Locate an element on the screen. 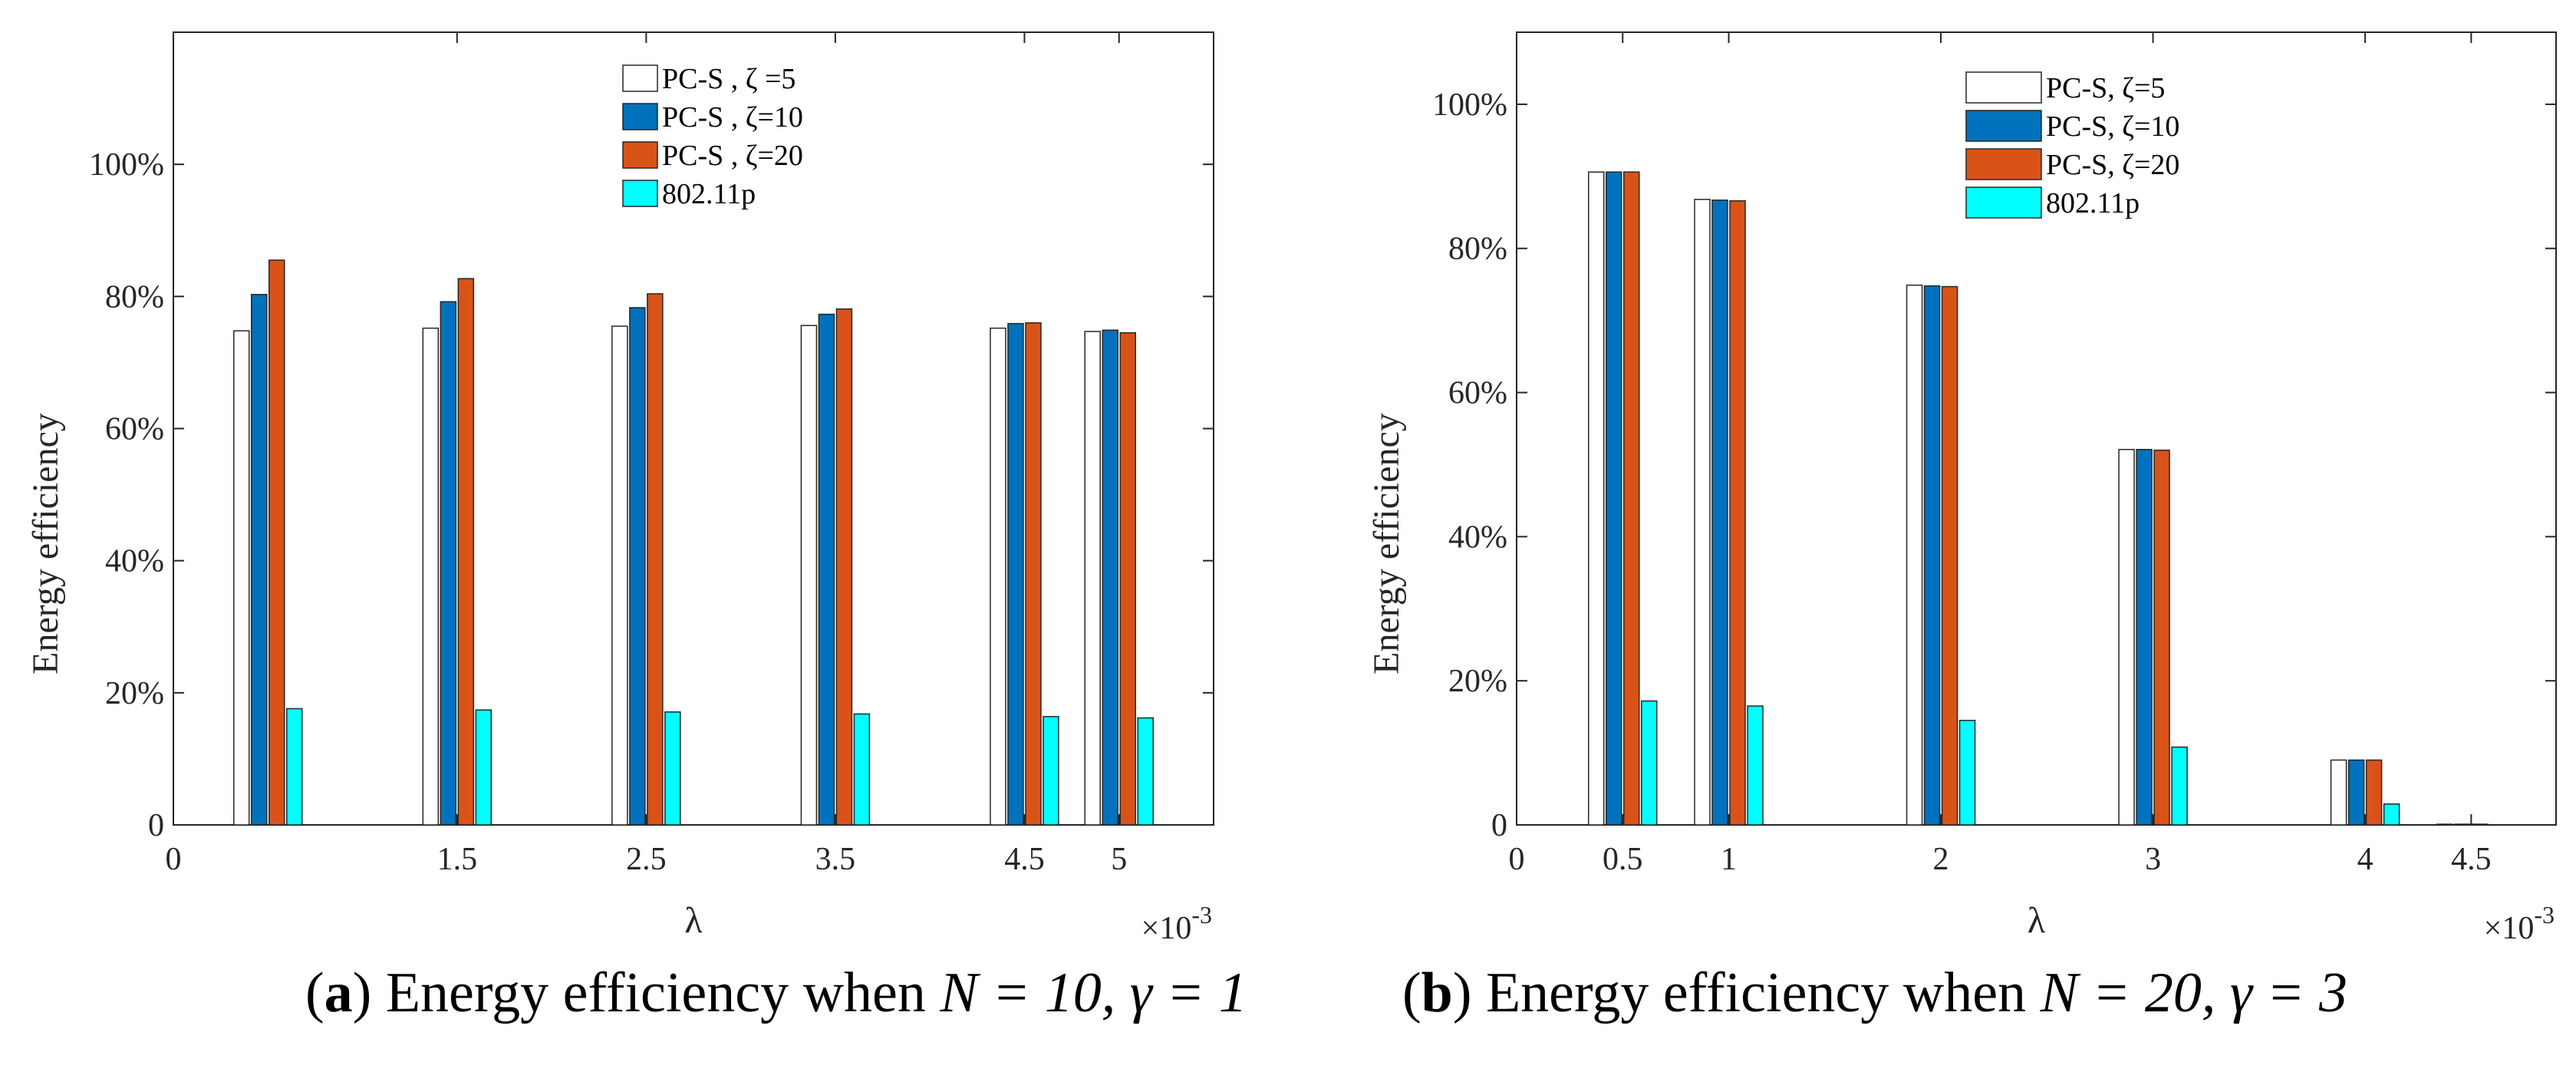  x-tick-label: 1.5 is located at coordinates (457, 859).